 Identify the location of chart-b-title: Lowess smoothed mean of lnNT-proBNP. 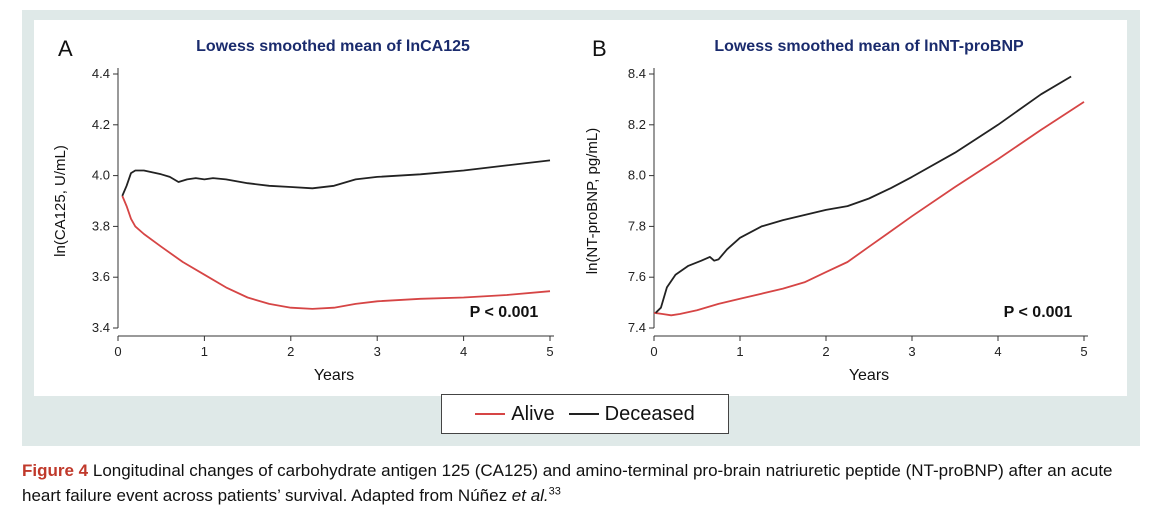
(869, 46).